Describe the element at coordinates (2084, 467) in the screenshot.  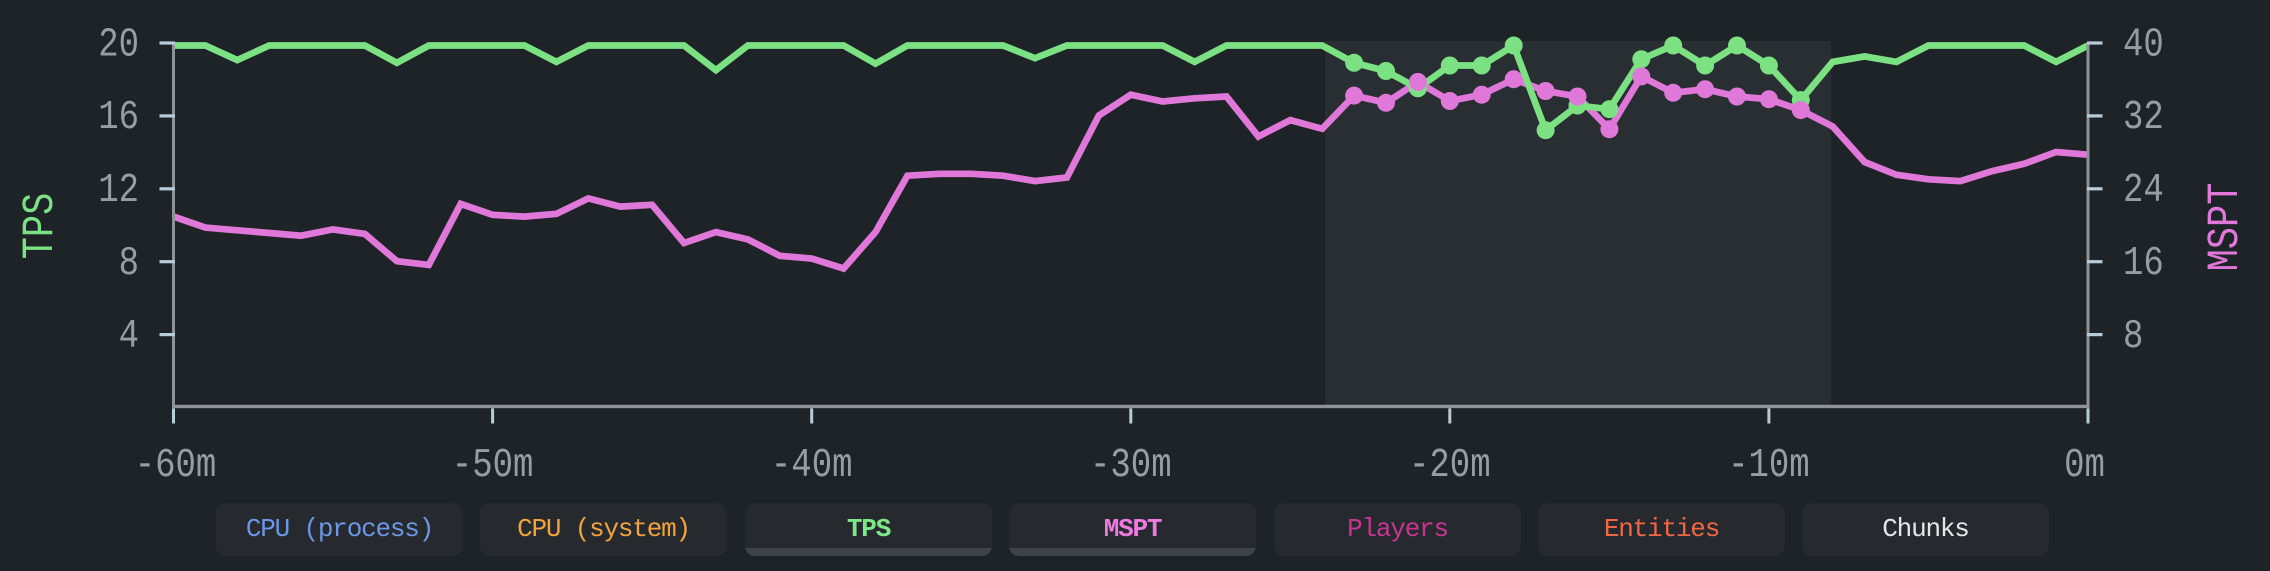
I see `svg-text: 0m` at that location.